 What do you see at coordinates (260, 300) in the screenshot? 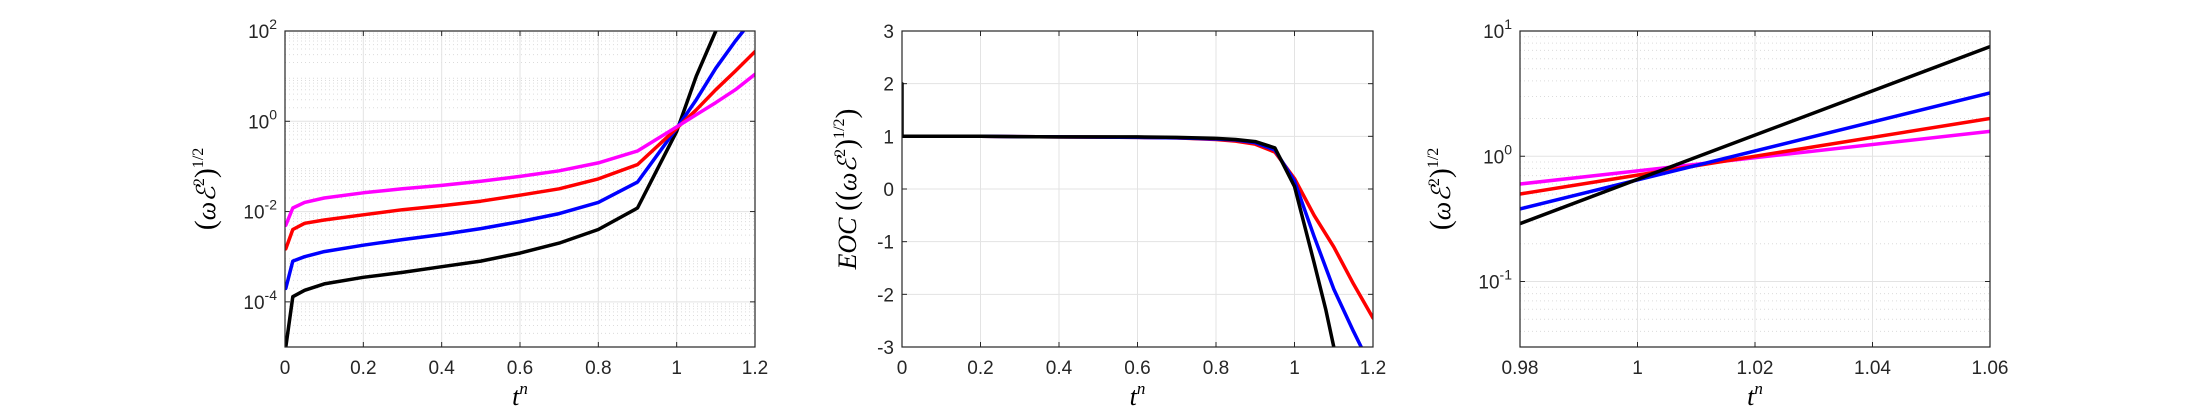
I see `y-tick-label: 10⁻⁴` at bounding box center [260, 300].